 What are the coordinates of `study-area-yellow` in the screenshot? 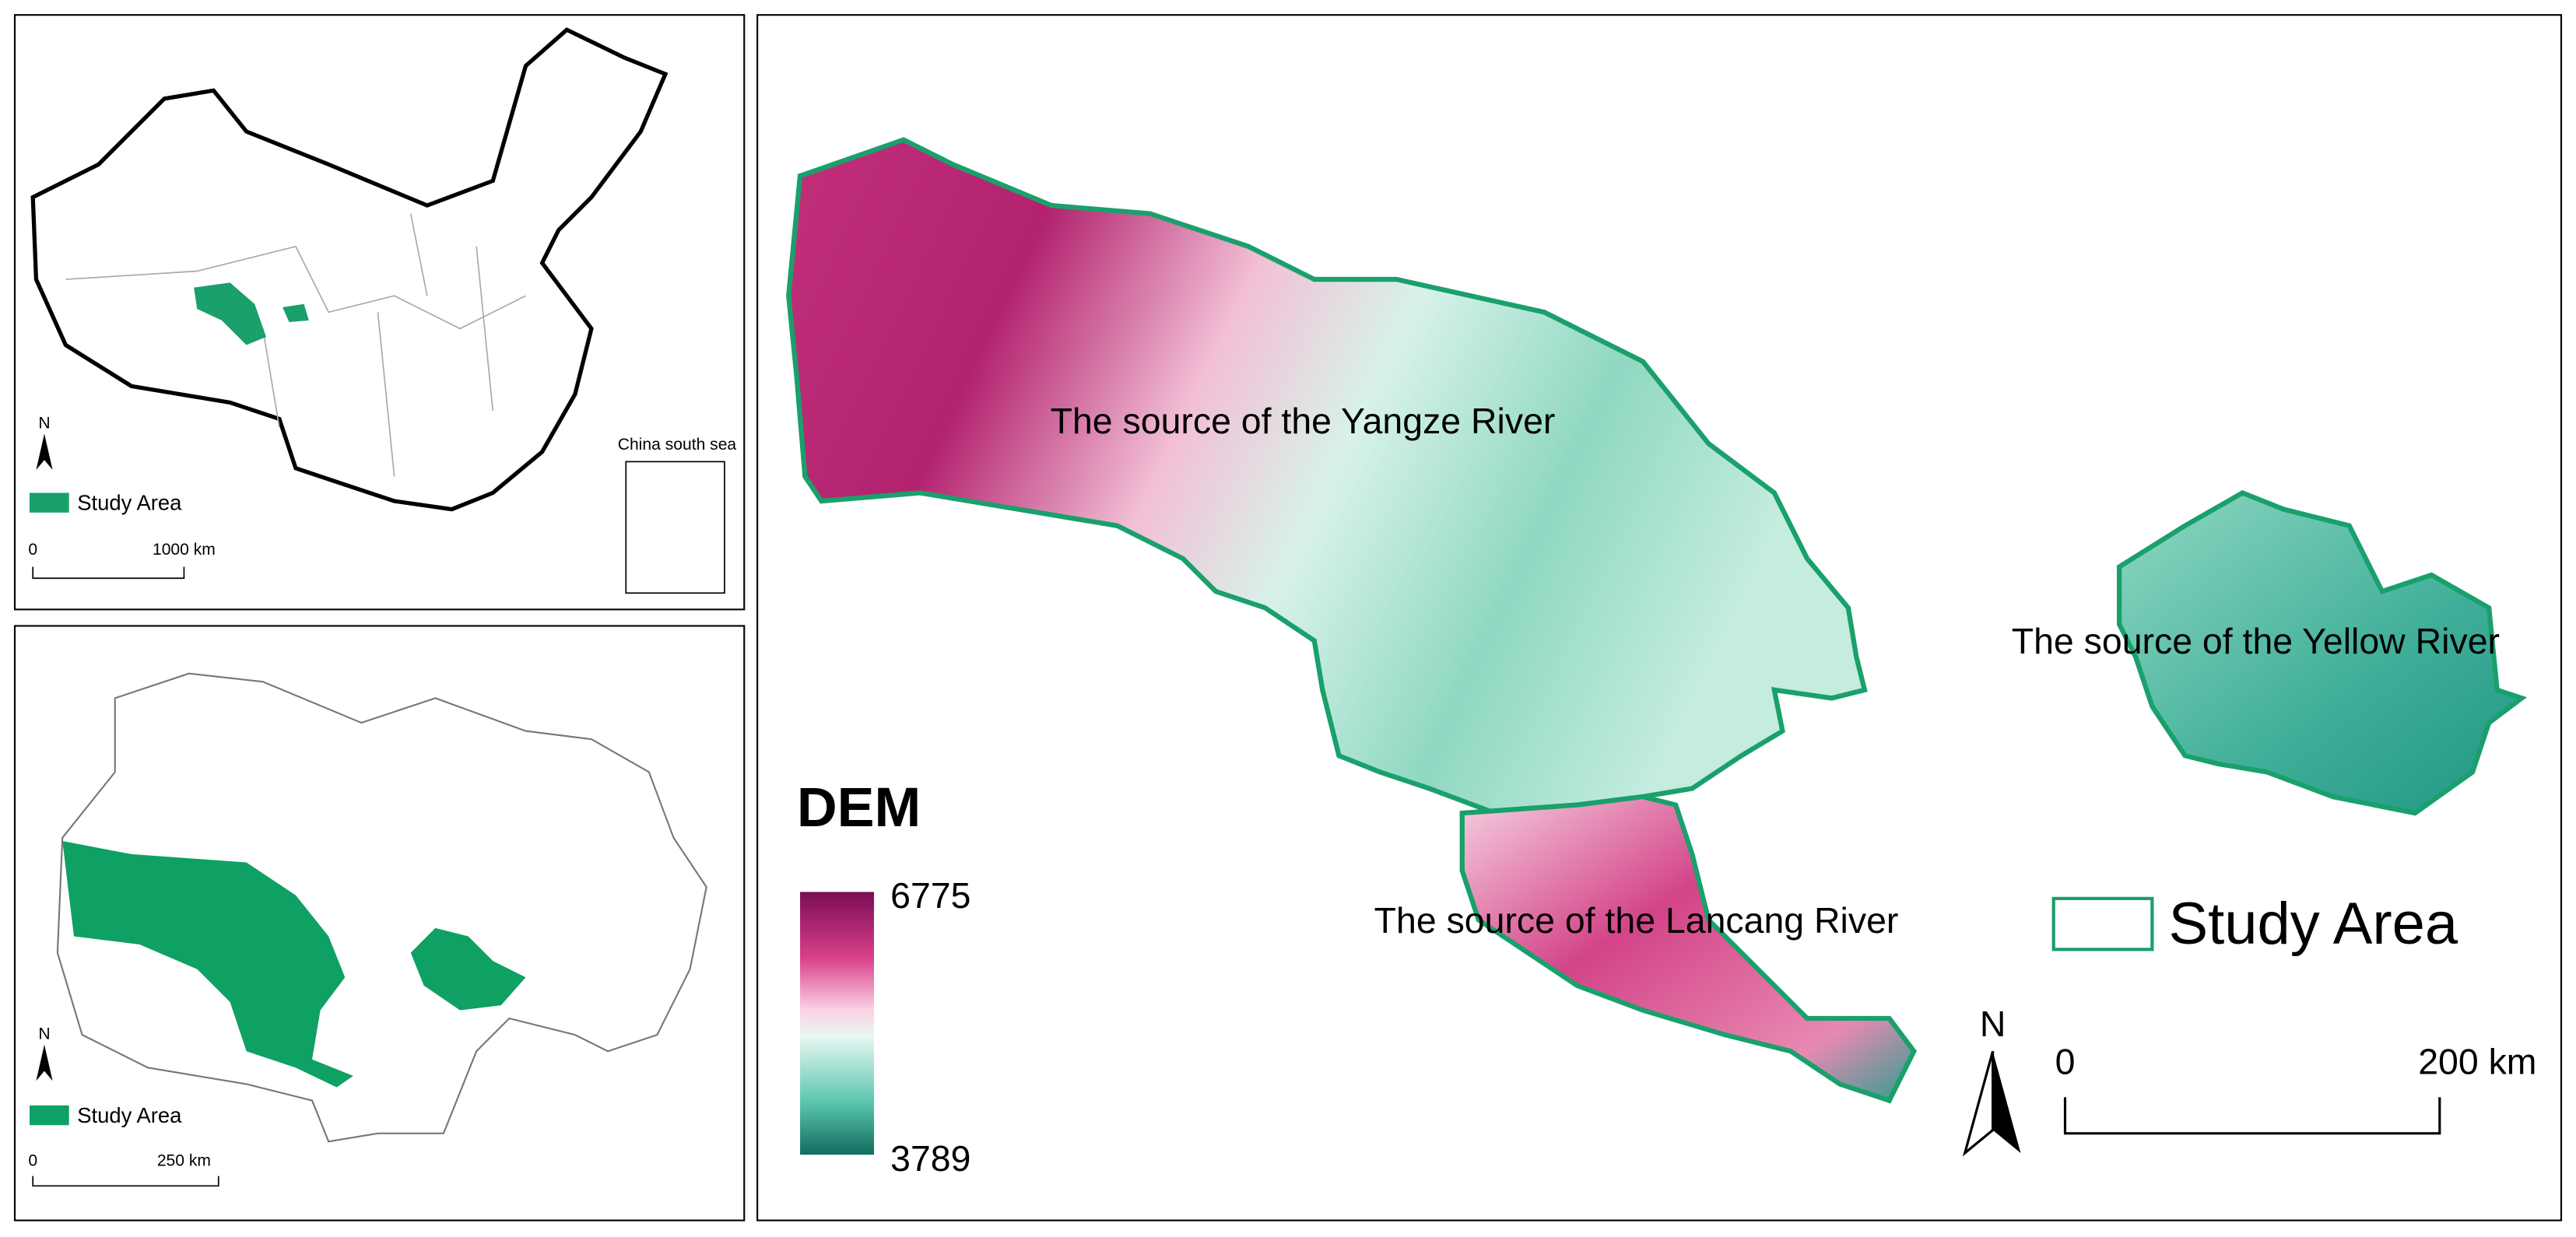 It's located at (468, 969).